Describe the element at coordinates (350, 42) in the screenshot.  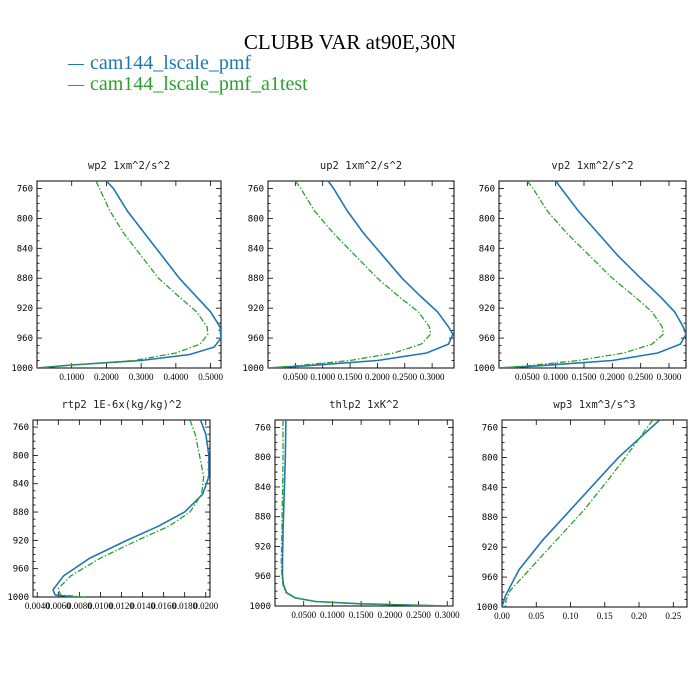
I see `figure-title: CLUBB VAR at90E,30N` at that location.